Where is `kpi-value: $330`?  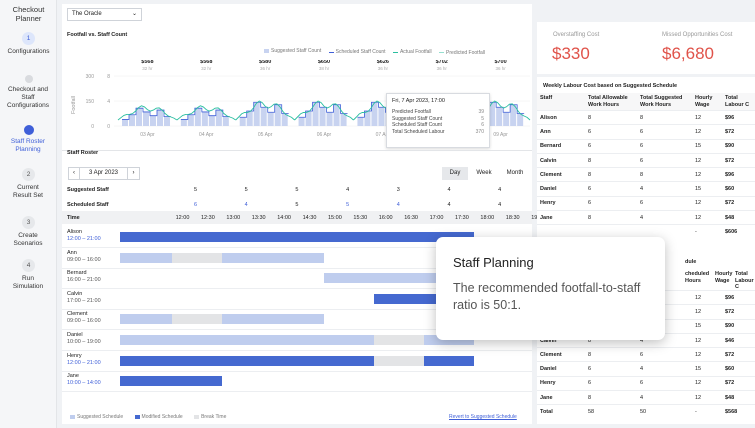
kpi-value: $330 is located at coordinates (571, 53).